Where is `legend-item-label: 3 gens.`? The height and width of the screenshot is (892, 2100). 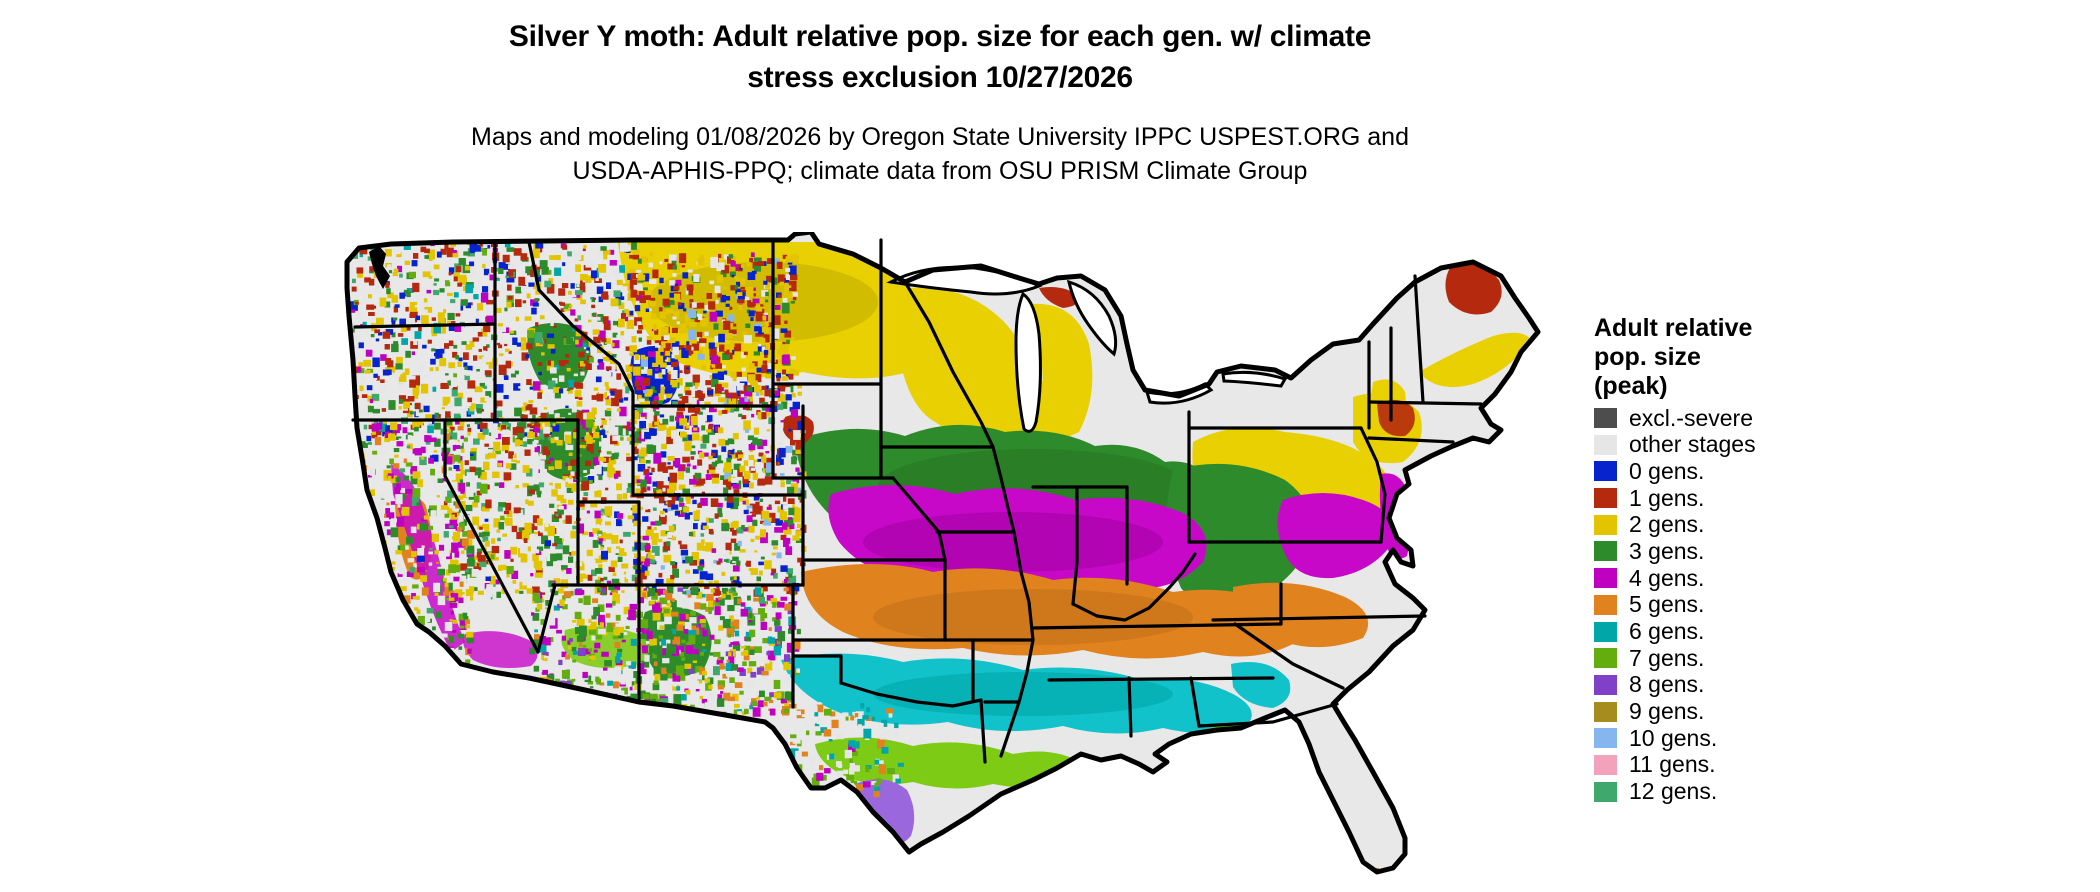 legend-item-label: 3 gens. is located at coordinates (1667, 550).